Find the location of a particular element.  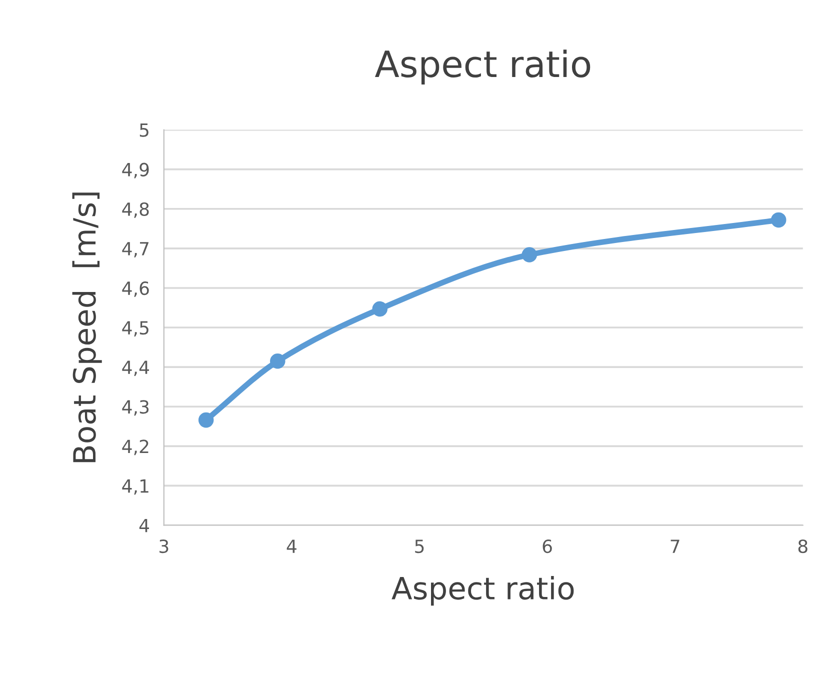

y-tick-label: 4,4 is located at coordinates (136, 368).